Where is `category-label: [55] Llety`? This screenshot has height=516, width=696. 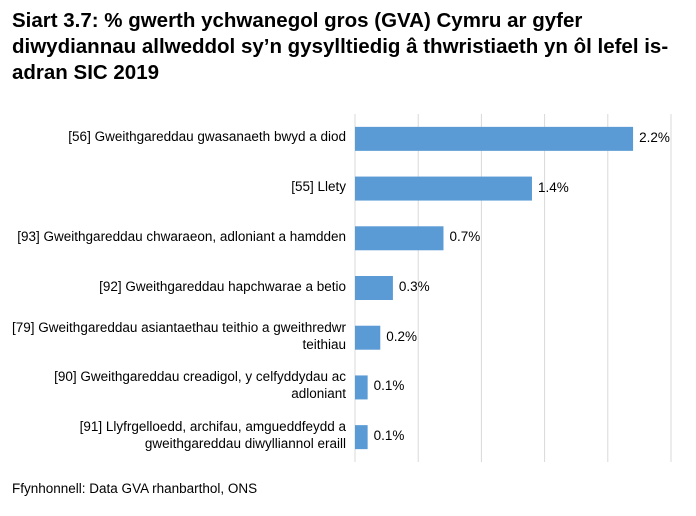
category-label: [55] Llety is located at coordinates (318, 187).